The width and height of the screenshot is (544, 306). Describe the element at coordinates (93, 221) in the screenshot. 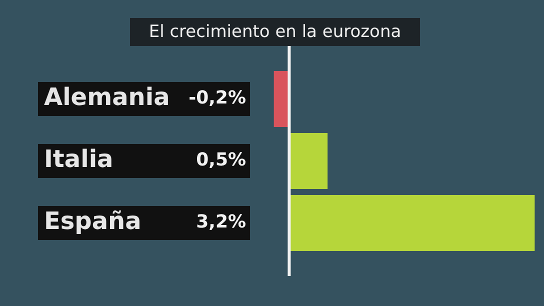

I see `y-tick-label: España` at that location.